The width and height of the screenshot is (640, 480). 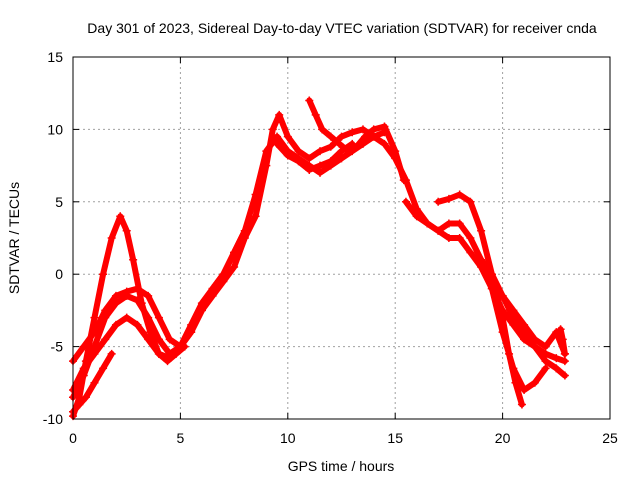 What do you see at coordinates (181, 438) in the screenshot?
I see `x-tick-label: 5` at bounding box center [181, 438].